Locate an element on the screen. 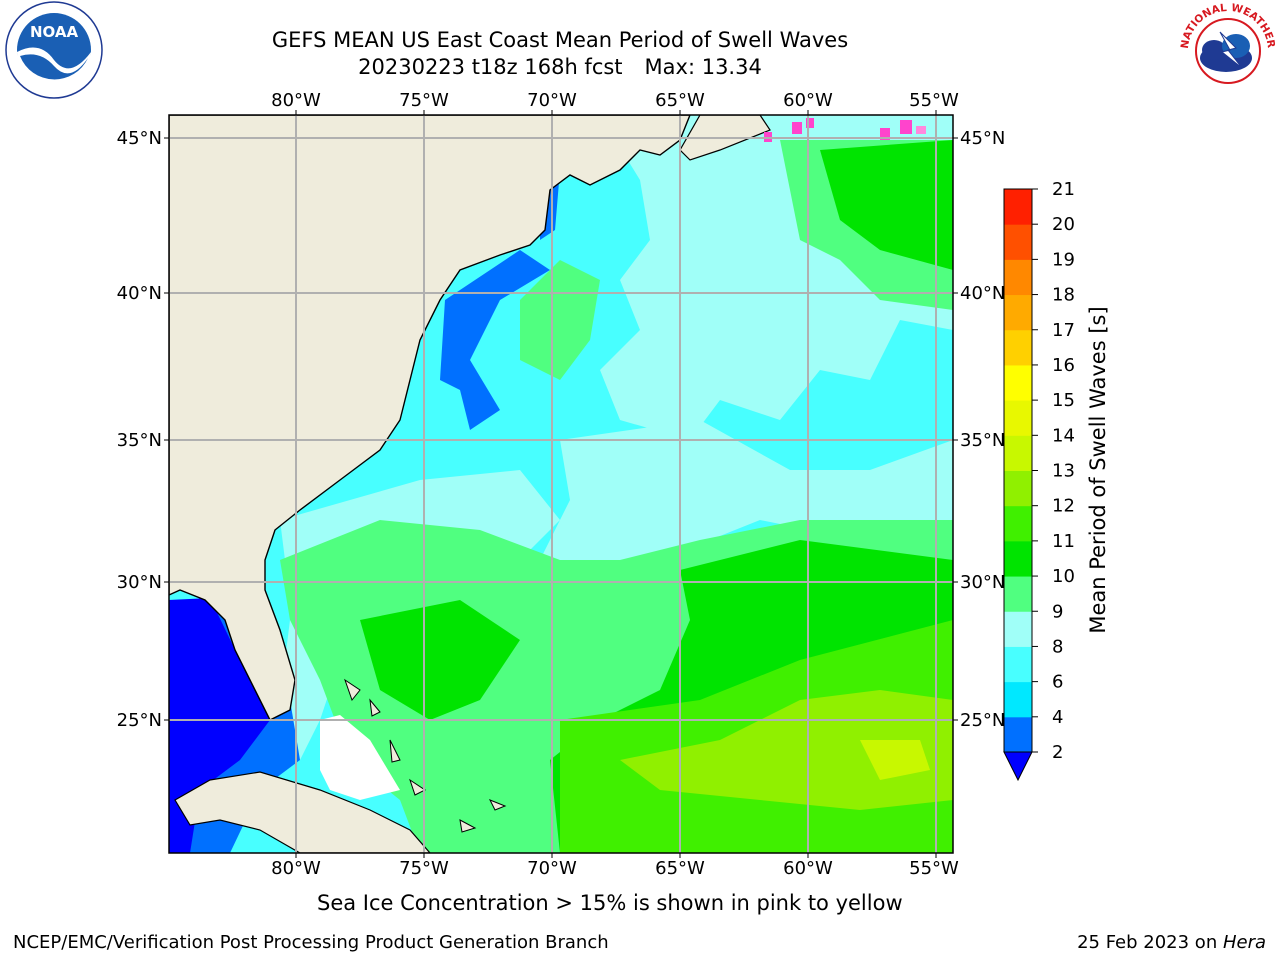 Image resolution: width=1280 pixels, height=960 pixels. colorbar-tick-label: 2 is located at coordinates (1057, 752).